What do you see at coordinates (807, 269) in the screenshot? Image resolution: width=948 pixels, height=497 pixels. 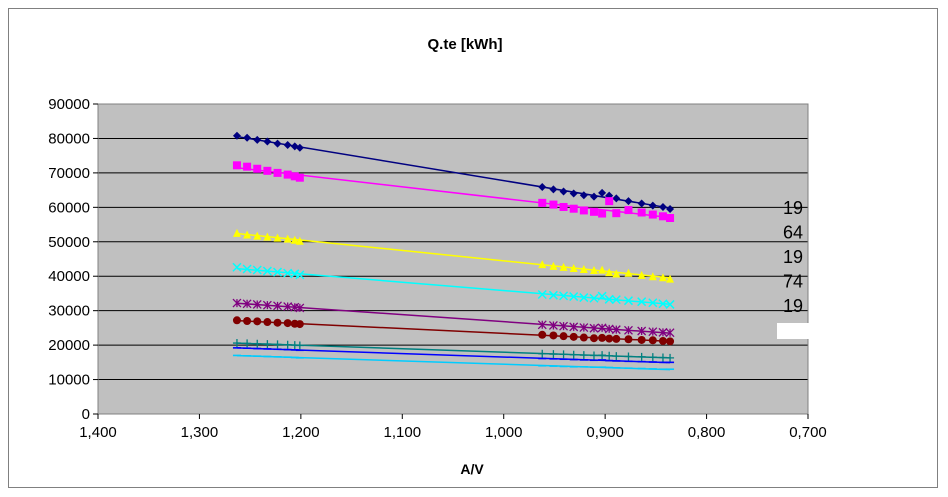 I see `side-labels: 196419741900` at bounding box center [807, 269].